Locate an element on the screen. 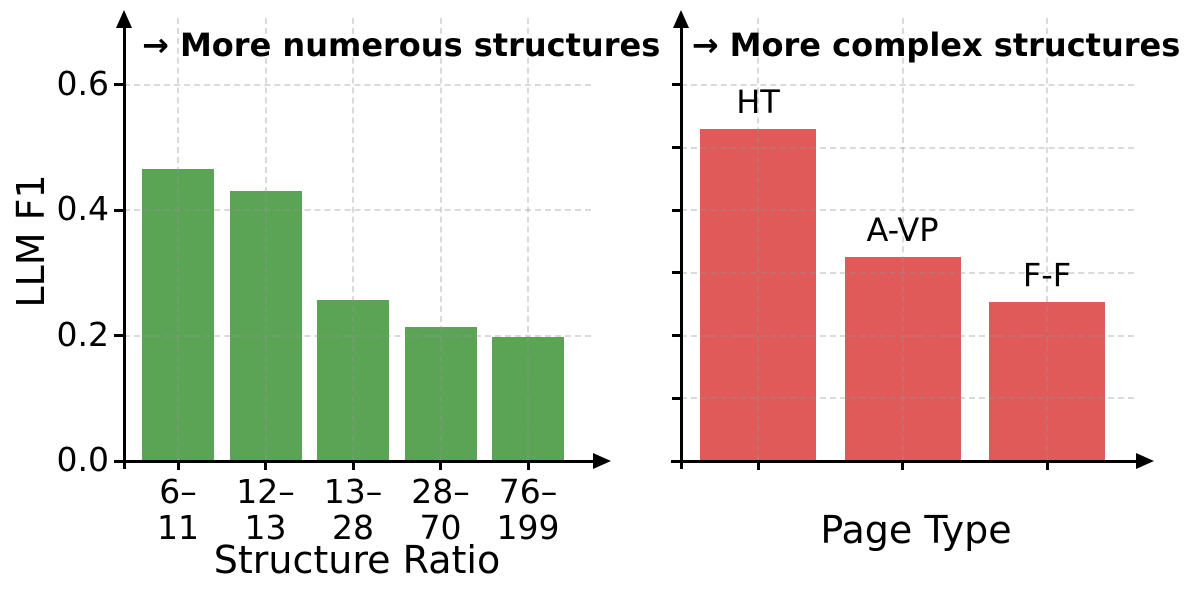 This screenshot has width=1200, height=600. bar-76–199 is located at coordinates (528, 399).